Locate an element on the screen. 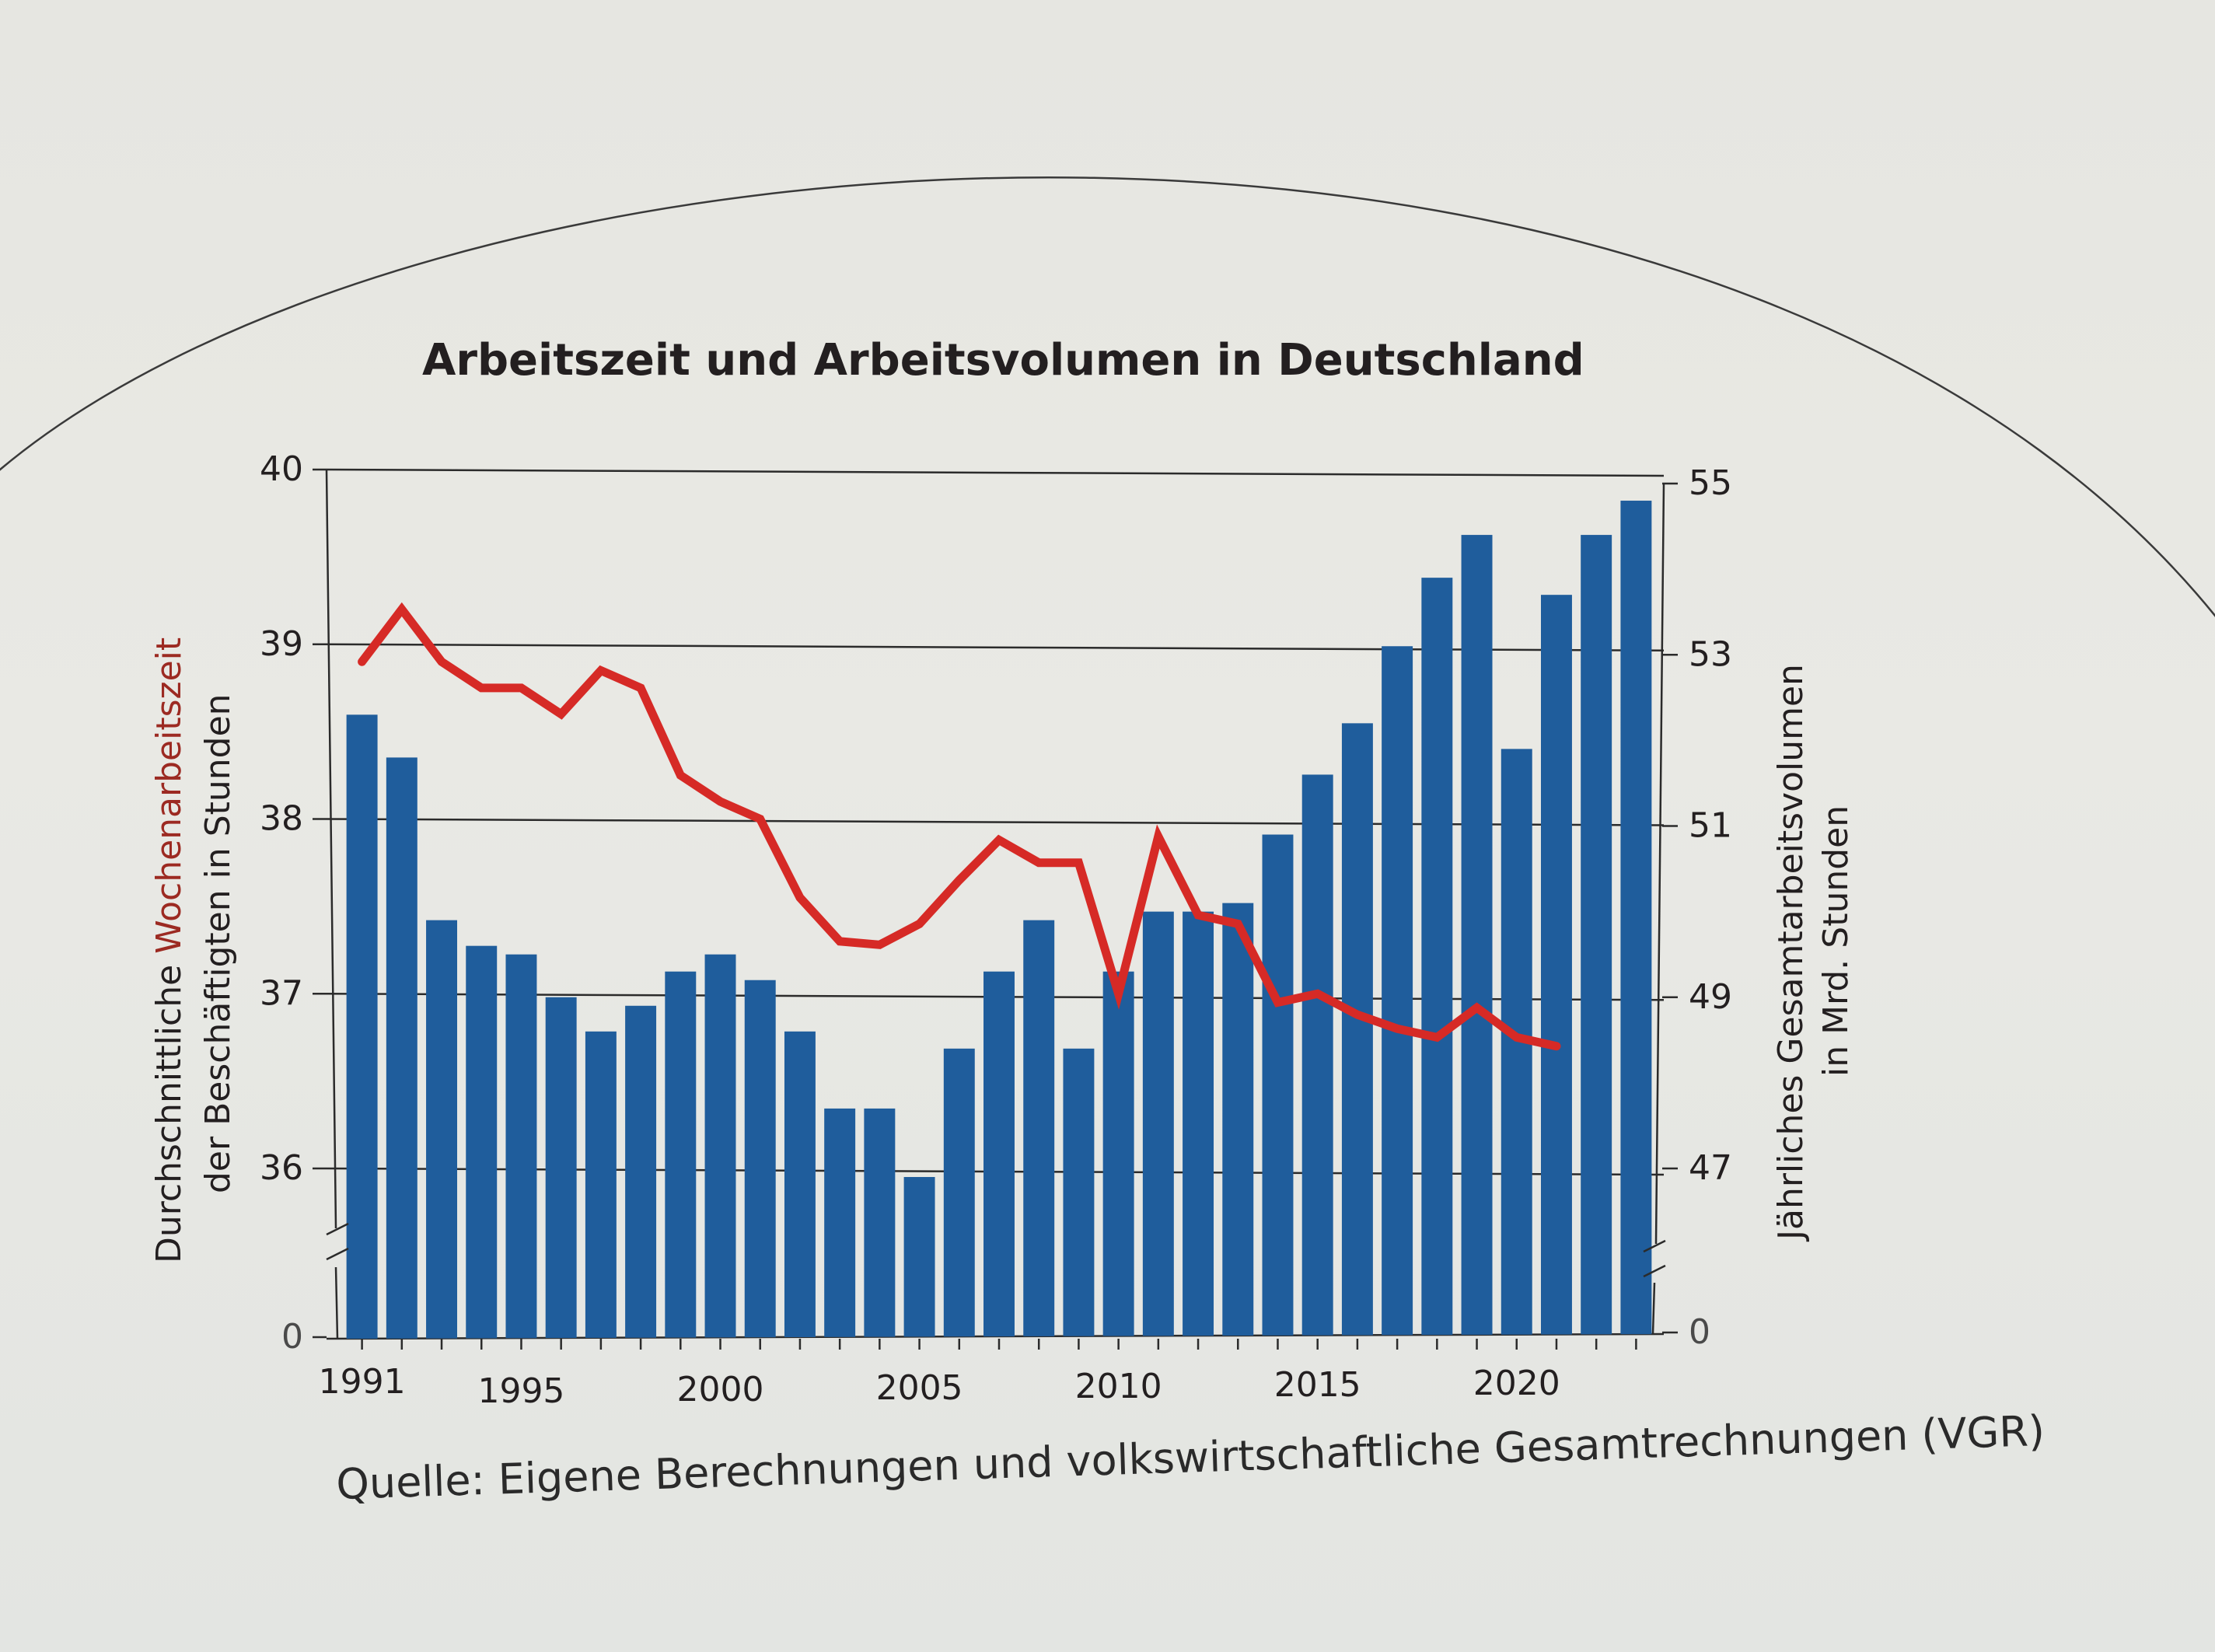 The height and width of the screenshot is (1652, 2215). line-series is located at coordinates (960, 826).